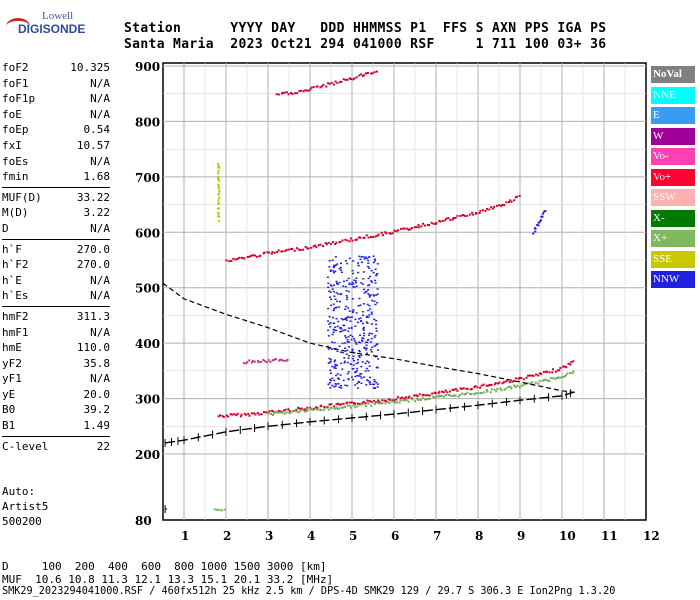 This screenshot has width=700, height=600. I want to click on legend-item: NNW, so click(673, 279).